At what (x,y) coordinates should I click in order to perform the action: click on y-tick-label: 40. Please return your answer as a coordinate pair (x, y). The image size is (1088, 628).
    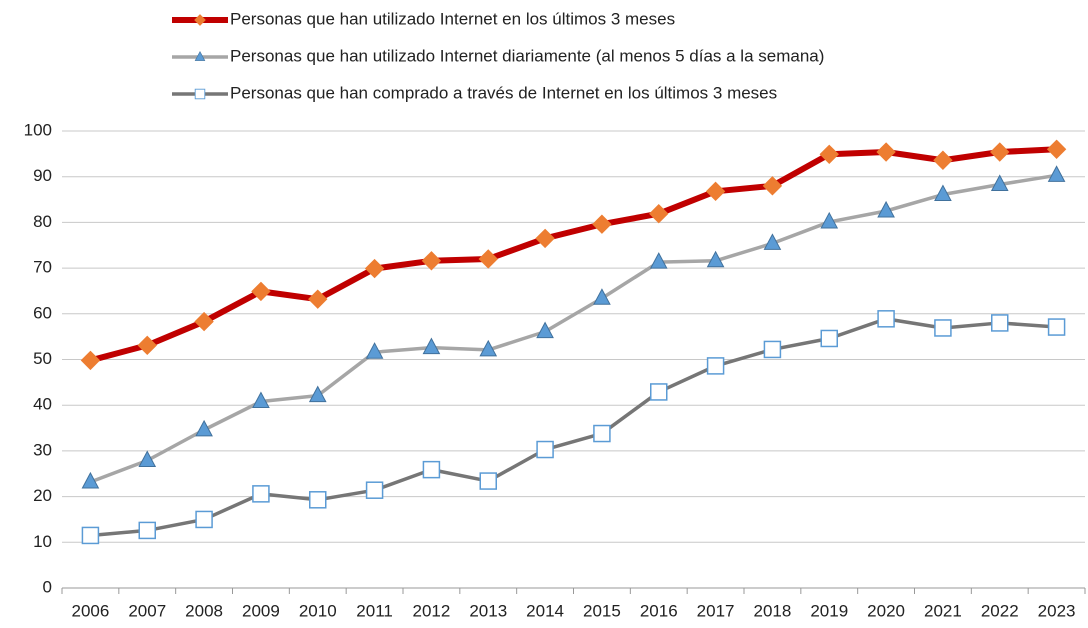
    Looking at the image, I should click on (42, 404).